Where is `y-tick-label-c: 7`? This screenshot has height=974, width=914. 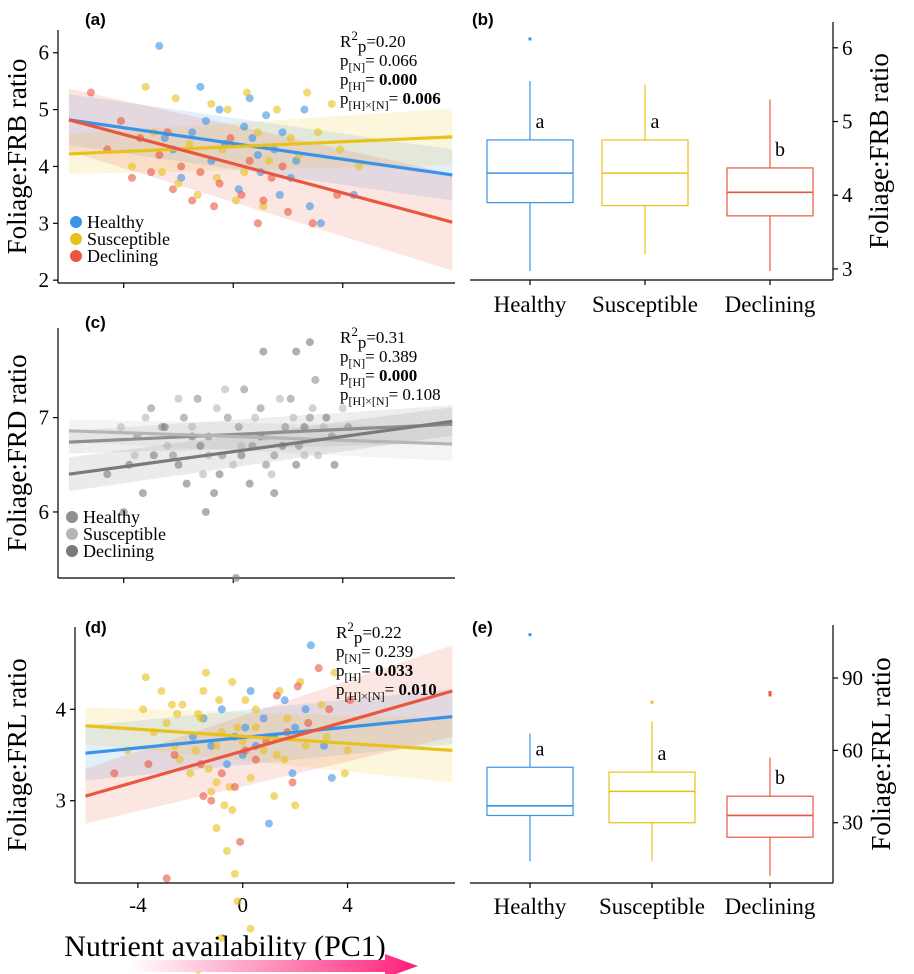
y-tick-label-c: 7 is located at coordinates (44, 418).